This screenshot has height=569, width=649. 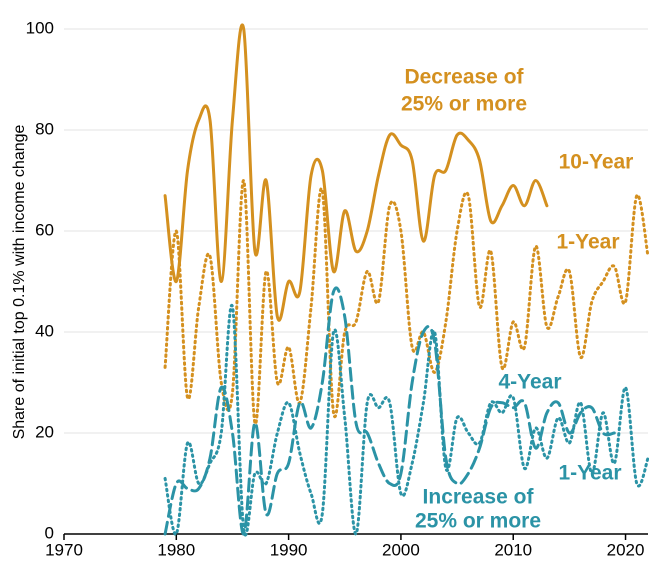 What do you see at coordinates (401, 549) in the screenshot?
I see `x-tick-label: 2000` at bounding box center [401, 549].